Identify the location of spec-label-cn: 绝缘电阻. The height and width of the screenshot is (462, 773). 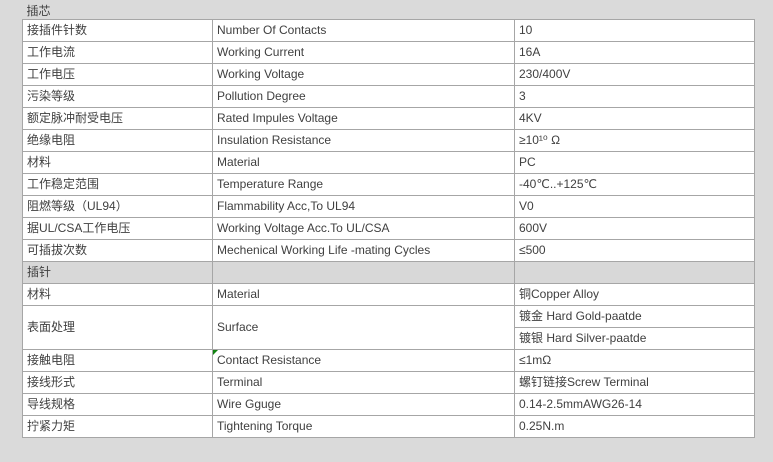
(117, 140).